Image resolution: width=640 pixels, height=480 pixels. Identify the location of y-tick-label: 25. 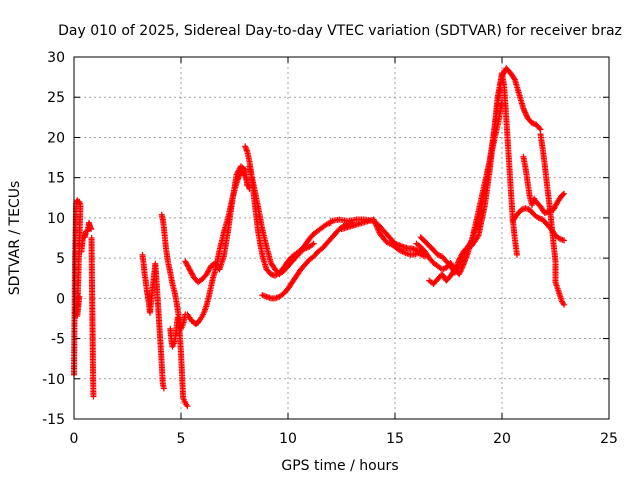
(56, 98).